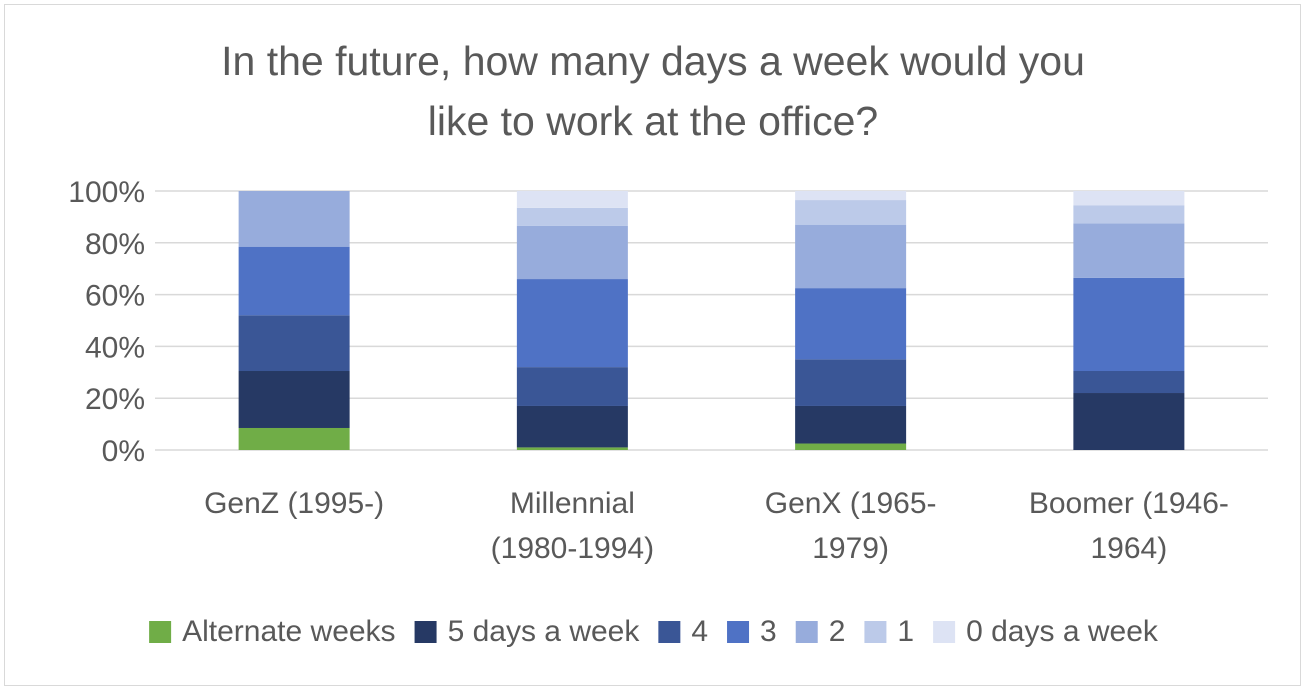 The width and height of the screenshot is (1307, 692). Describe the element at coordinates (851, 503) in the screenshot. I see `x-category-label: GenX (1965-` at that location.